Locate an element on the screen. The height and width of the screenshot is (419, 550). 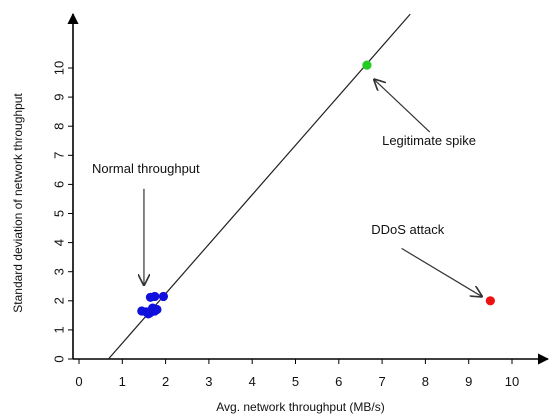
x-tick-label: 3 is located at coordinates (208, 381).